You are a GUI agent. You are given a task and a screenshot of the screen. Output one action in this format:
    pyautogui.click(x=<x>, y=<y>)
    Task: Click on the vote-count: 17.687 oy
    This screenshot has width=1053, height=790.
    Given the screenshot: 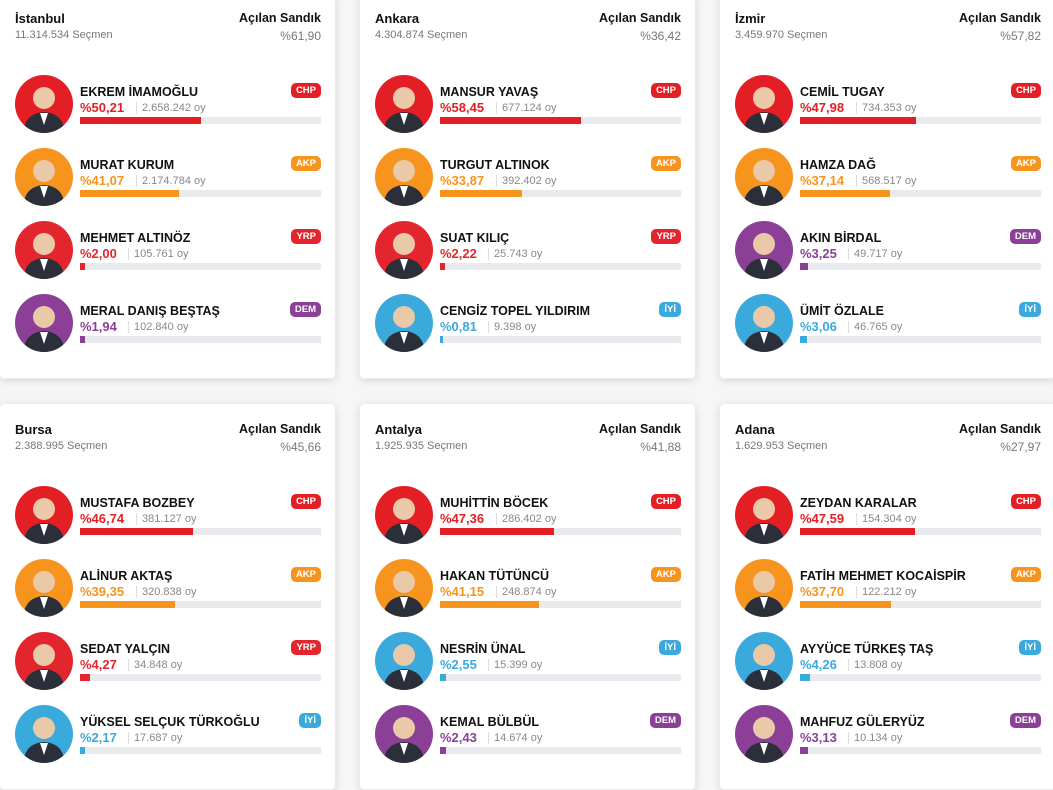 What is the action you would take?
    pyautogui.click(x=155, y=738)
    